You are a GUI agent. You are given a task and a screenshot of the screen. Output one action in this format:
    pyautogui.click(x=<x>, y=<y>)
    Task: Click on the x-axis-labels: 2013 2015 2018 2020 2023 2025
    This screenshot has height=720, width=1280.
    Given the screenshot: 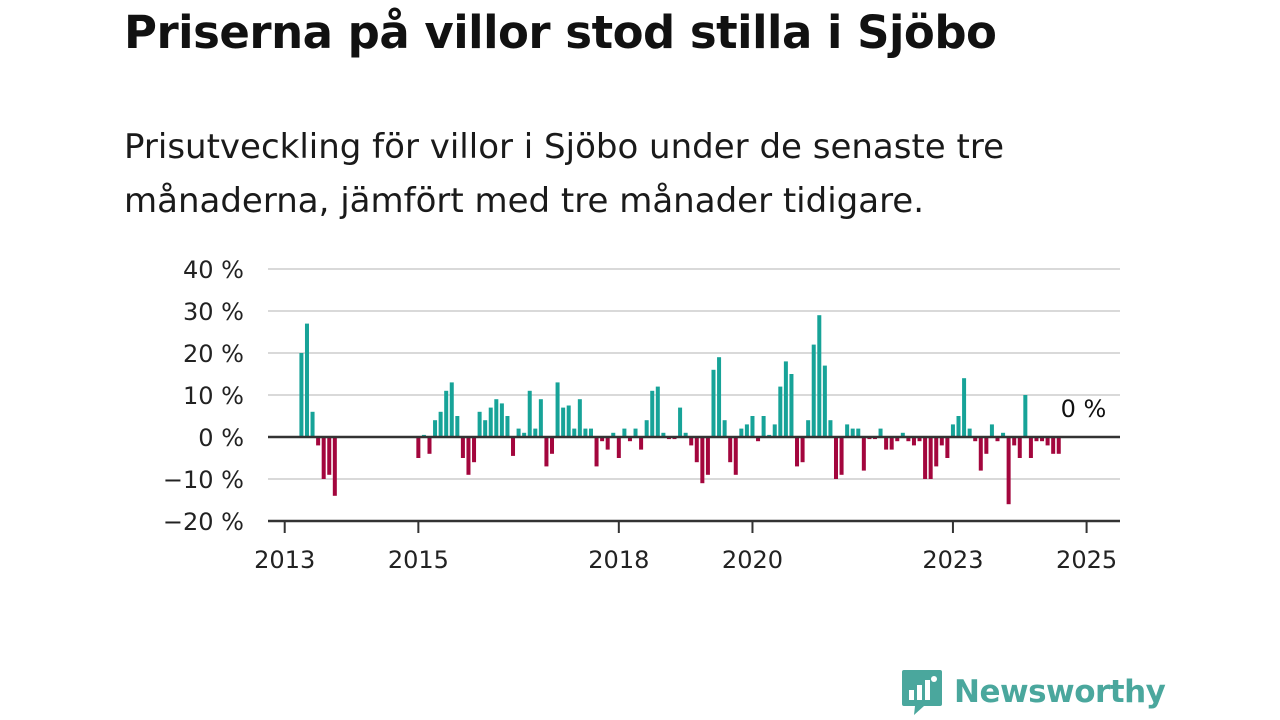 What is the action you would take?
    pyautogui.click(x=685, y=560)
    